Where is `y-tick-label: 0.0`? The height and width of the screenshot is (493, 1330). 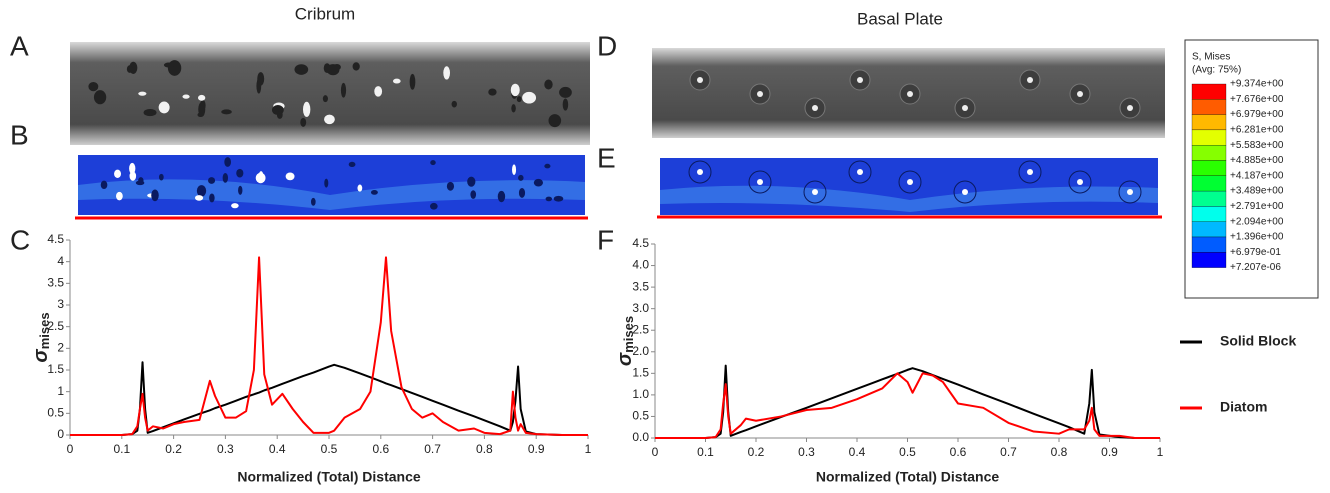 y-tick-label: 0.0 is located at coordinates (640, 437).